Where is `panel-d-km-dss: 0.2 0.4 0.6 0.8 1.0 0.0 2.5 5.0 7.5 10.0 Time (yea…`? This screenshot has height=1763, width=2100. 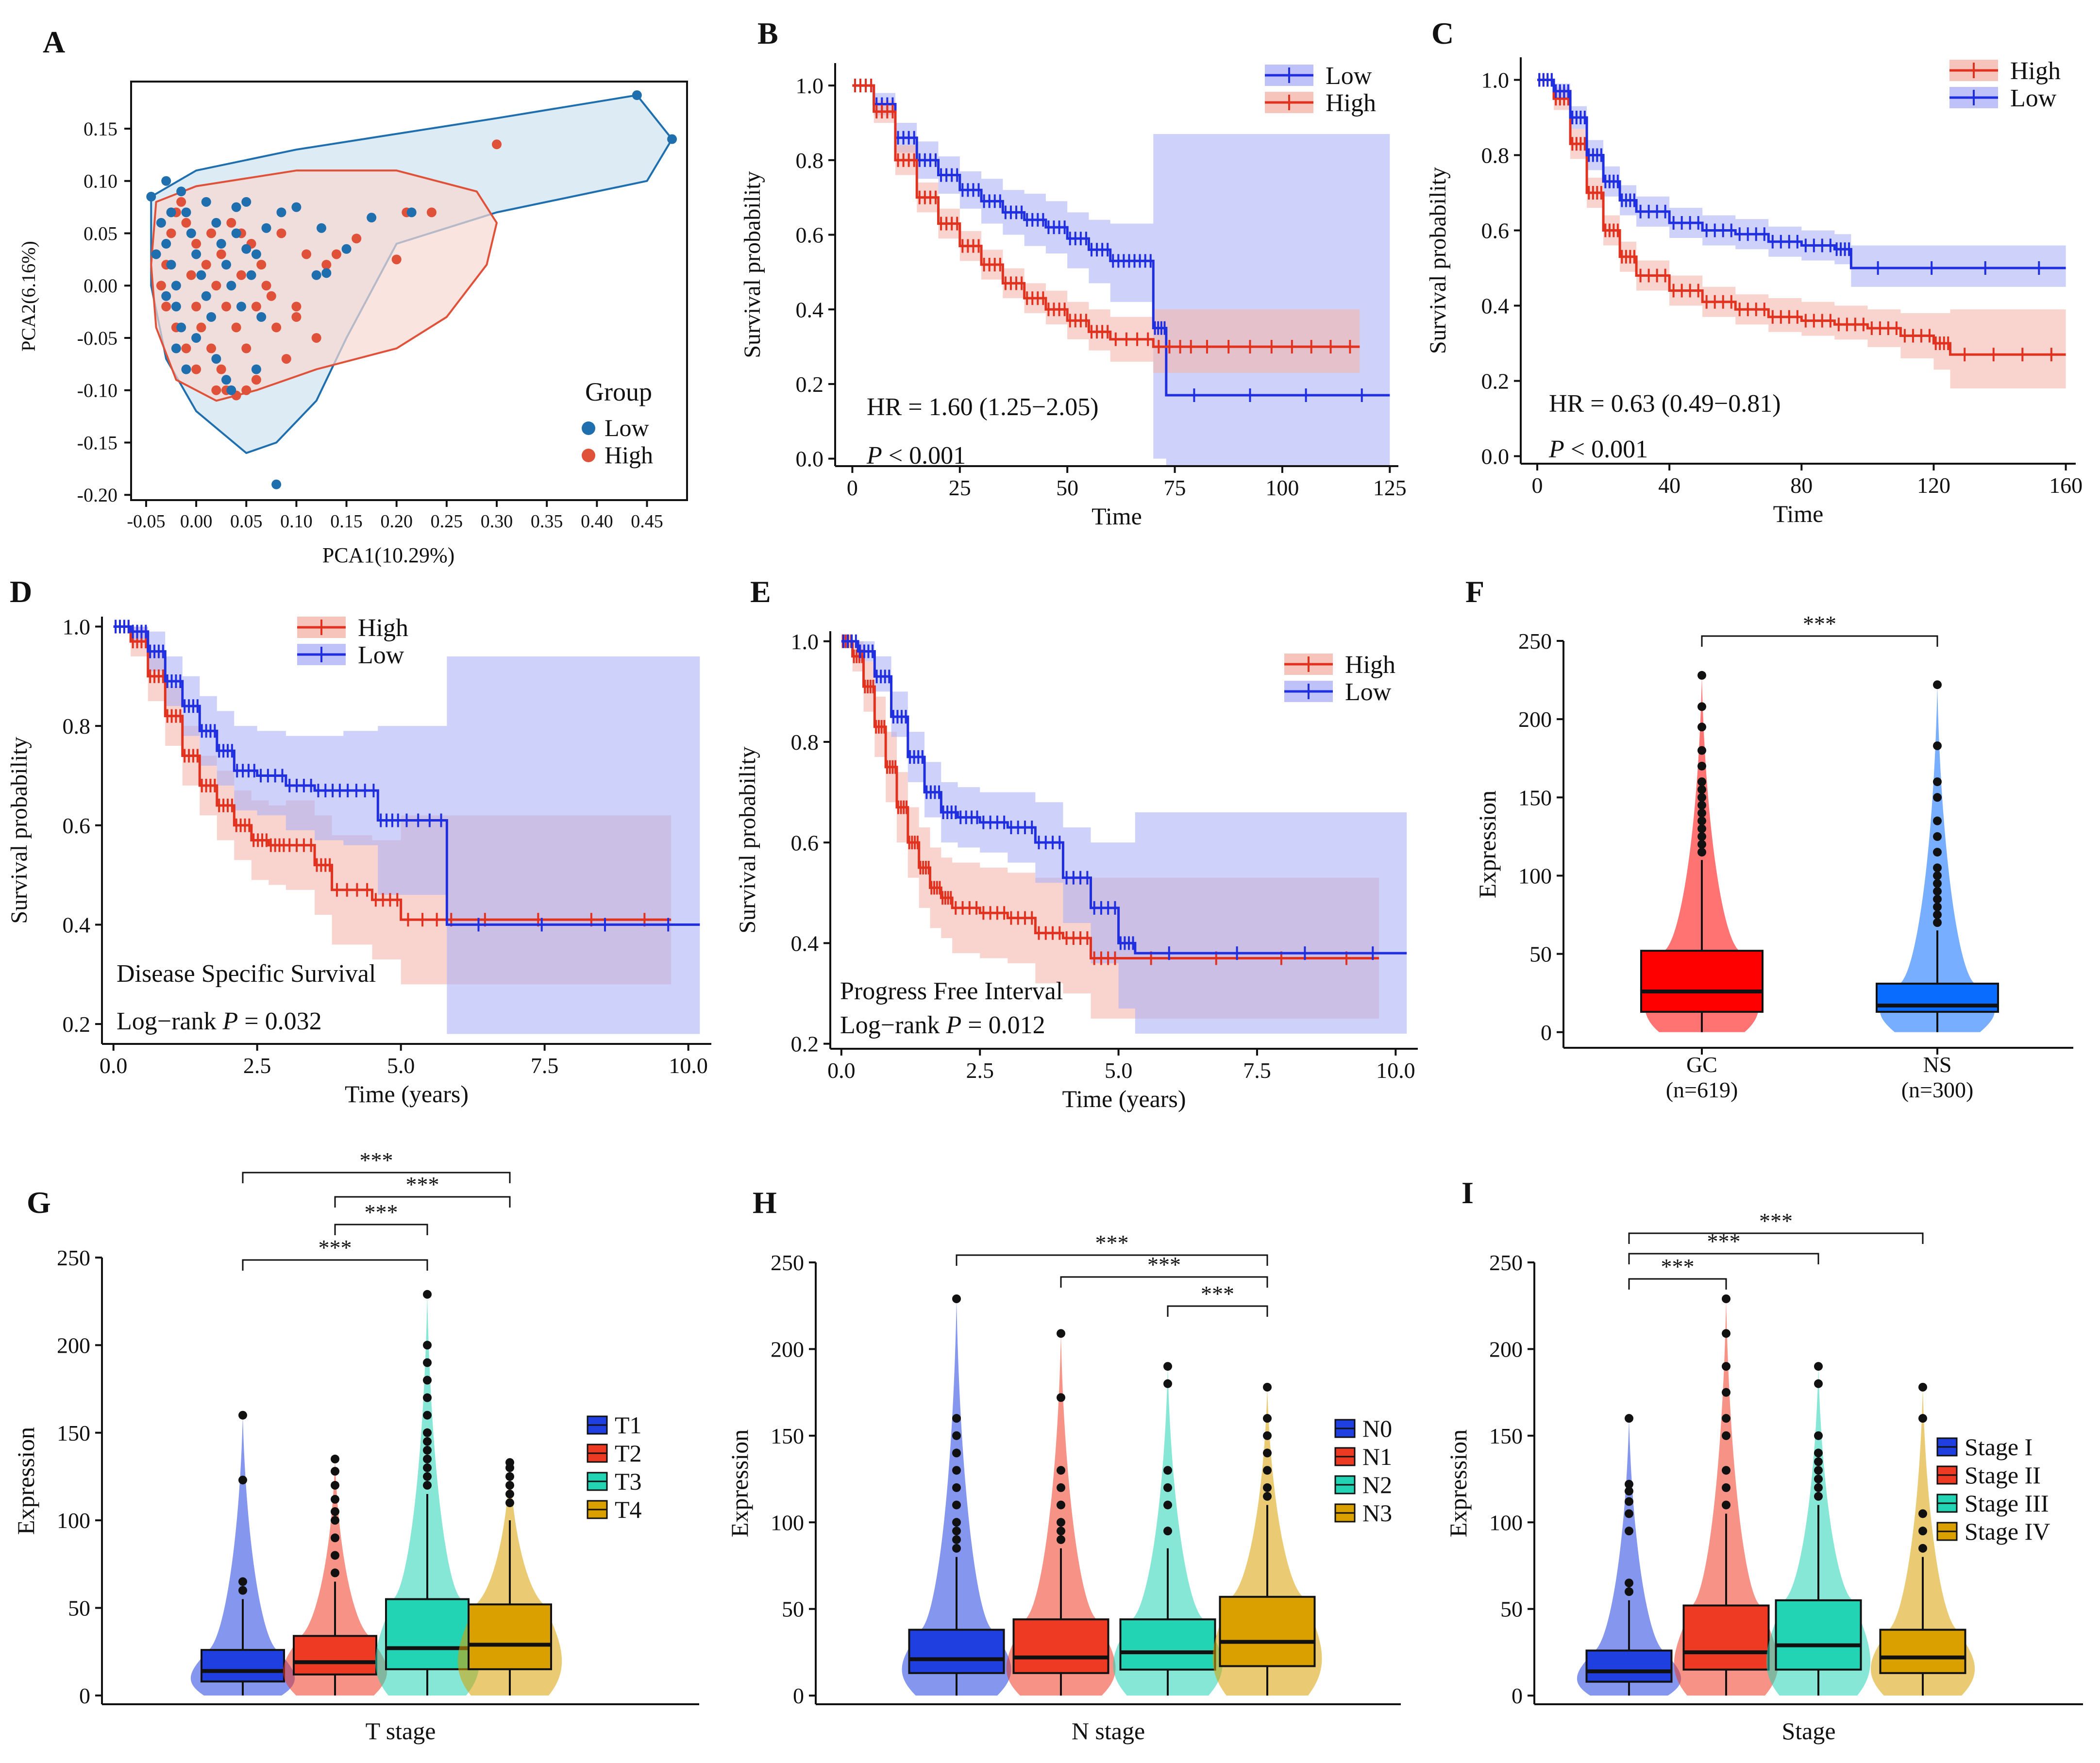
panel-d-km-dss: 0.2 0.4 0.6 0.8 1.0 0.0 2.5 5.0 7.5 10.0 Time (yea… is located at coordinates (358, 861).